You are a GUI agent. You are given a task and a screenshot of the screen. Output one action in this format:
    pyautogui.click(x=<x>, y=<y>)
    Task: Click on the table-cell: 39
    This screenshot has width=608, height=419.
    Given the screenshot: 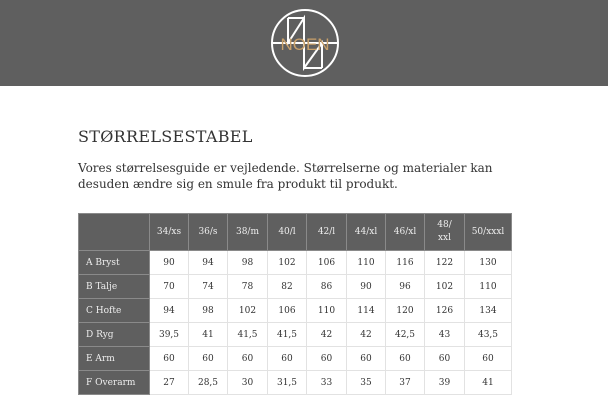 What is the action you would take?
    pyautogui.click(x=444, y=382)
    